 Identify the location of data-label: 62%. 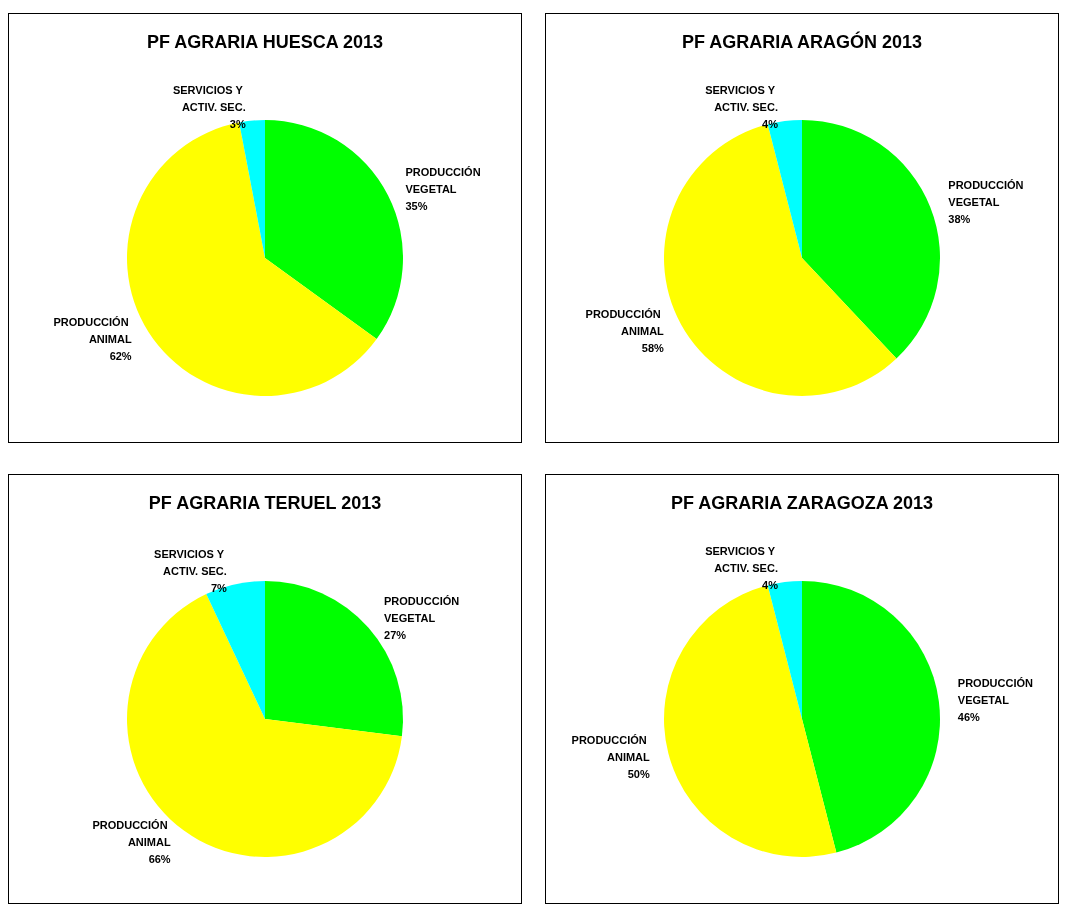
(120, 356).